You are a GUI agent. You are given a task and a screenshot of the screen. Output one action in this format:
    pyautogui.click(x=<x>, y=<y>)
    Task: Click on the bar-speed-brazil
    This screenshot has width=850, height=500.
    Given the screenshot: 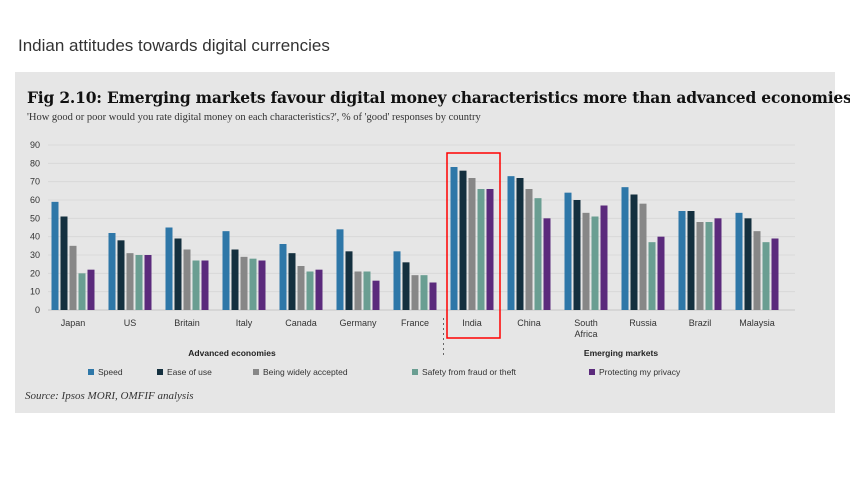 What is the action you would take?
    pyautogui.click(x=682, y=260)
    